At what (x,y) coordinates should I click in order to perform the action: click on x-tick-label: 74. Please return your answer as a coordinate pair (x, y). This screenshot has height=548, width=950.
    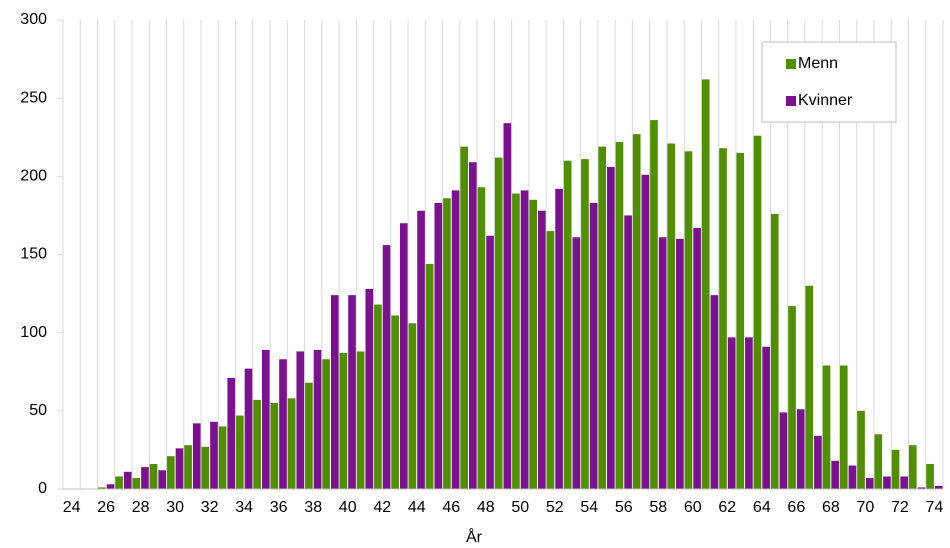
    Looking at the image, I should click on (934, 507).